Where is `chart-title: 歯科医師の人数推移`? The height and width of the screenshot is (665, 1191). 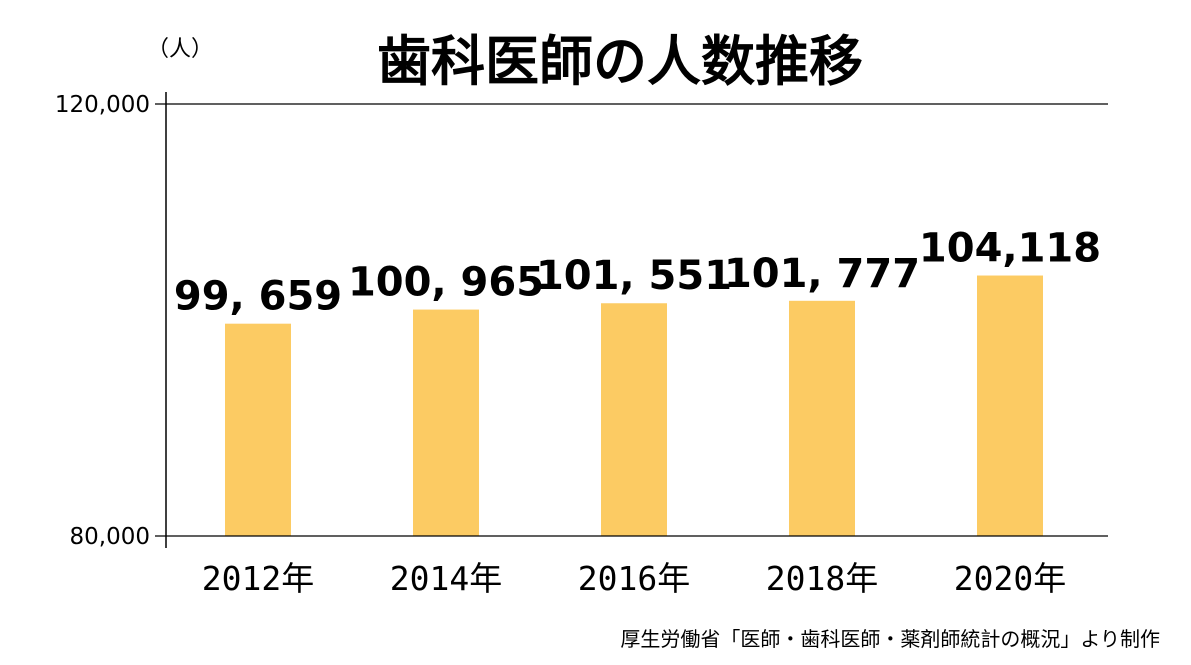
chart-title: 歯科医師の人数推移 is located at coordinates (620, 61).